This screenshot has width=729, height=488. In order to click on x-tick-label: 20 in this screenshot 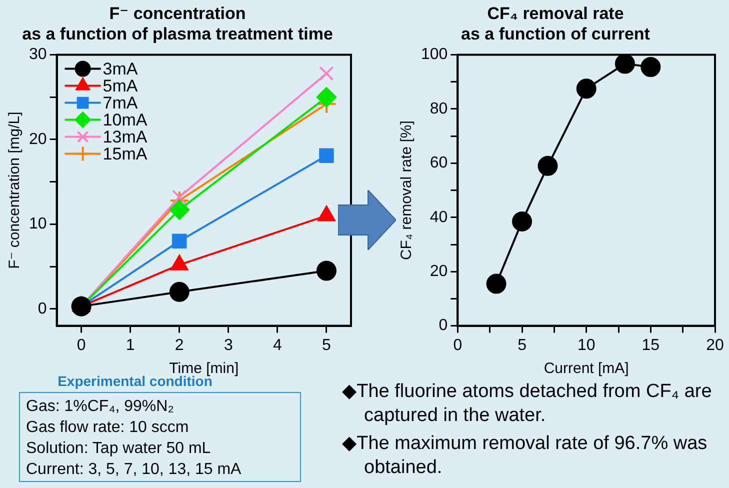, I will do `click(715, 345)`.